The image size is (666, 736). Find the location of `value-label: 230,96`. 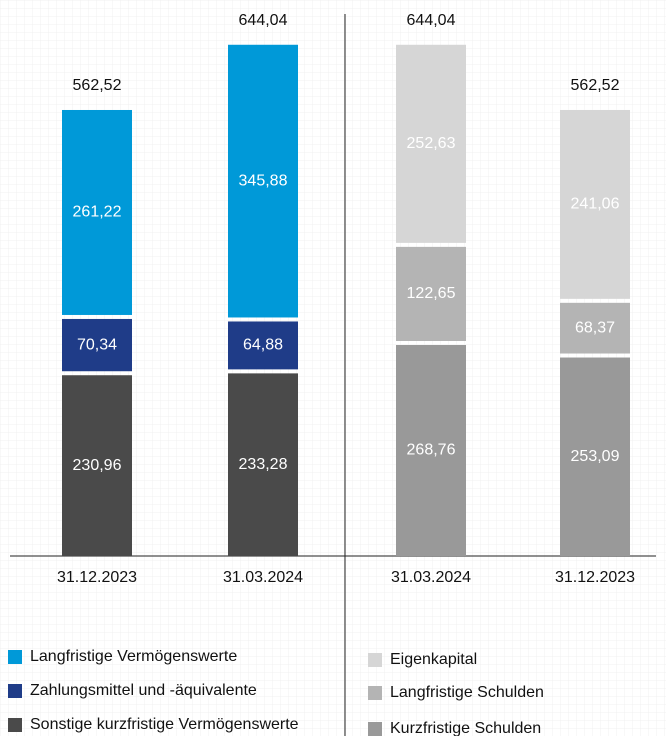

value-label: 230,96 is located at coordinates (97, 465).